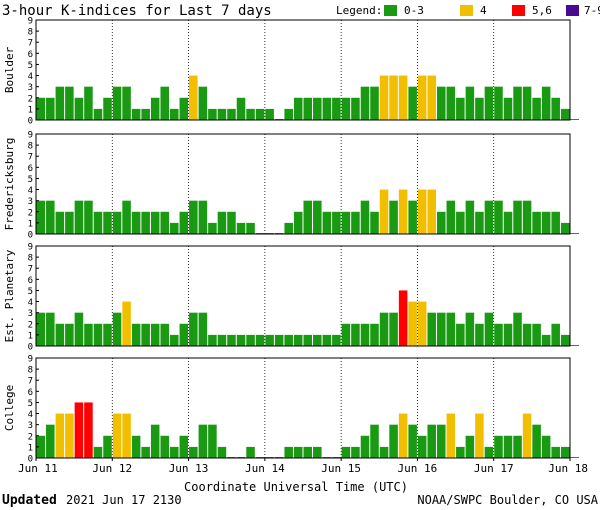 The image size is (600, 510). I want to click on legend-label: Legend:, so click(359, 10).